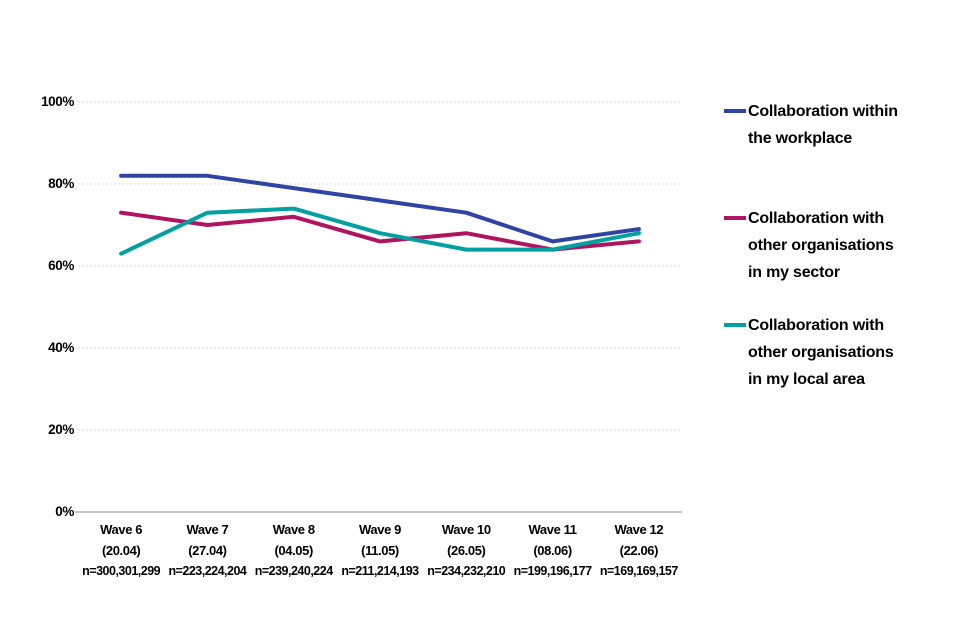 Image resolution: width=960 pixels, height=640 pixels. I want to click on x-axis-label-nline: n=211,214,193, so click(380, 571).